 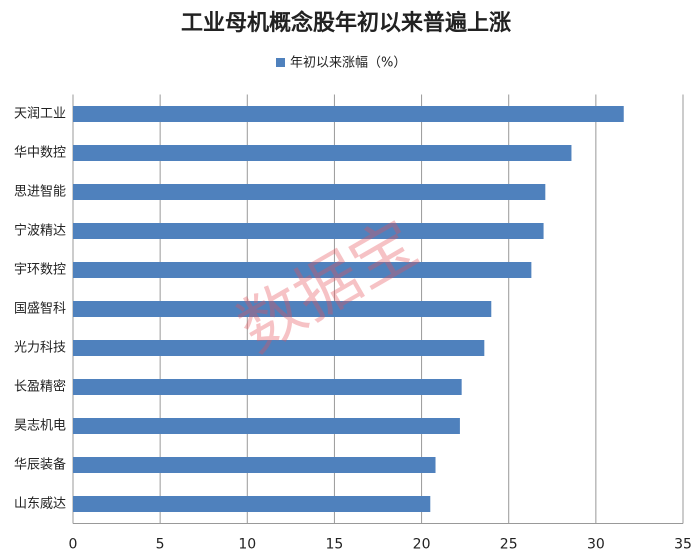 I want to click on y-tick-label: 宇环数控, so click(x=40, y=270).